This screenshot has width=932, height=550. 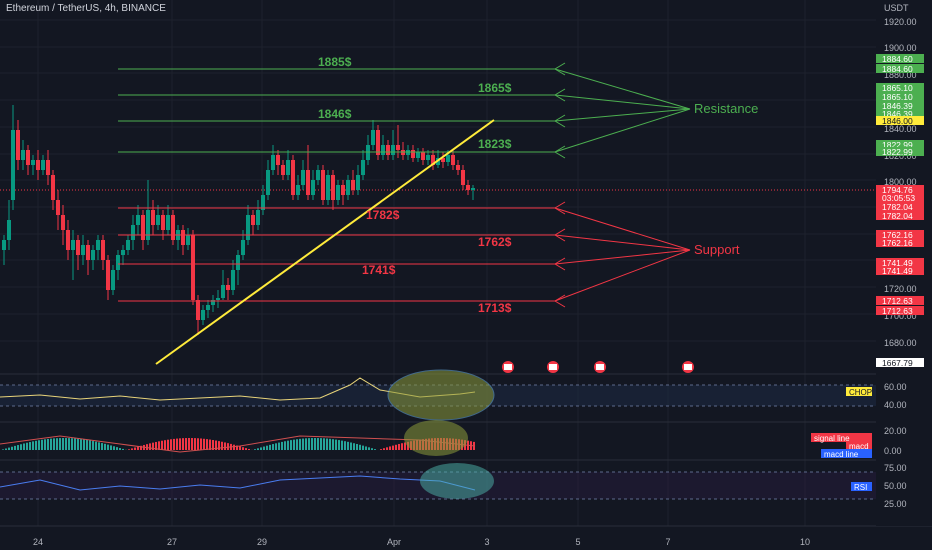 What do you see at coordinates (394, 542) in the screenshot?
I see `time-label: Apr` at bounding box center [394, 542].